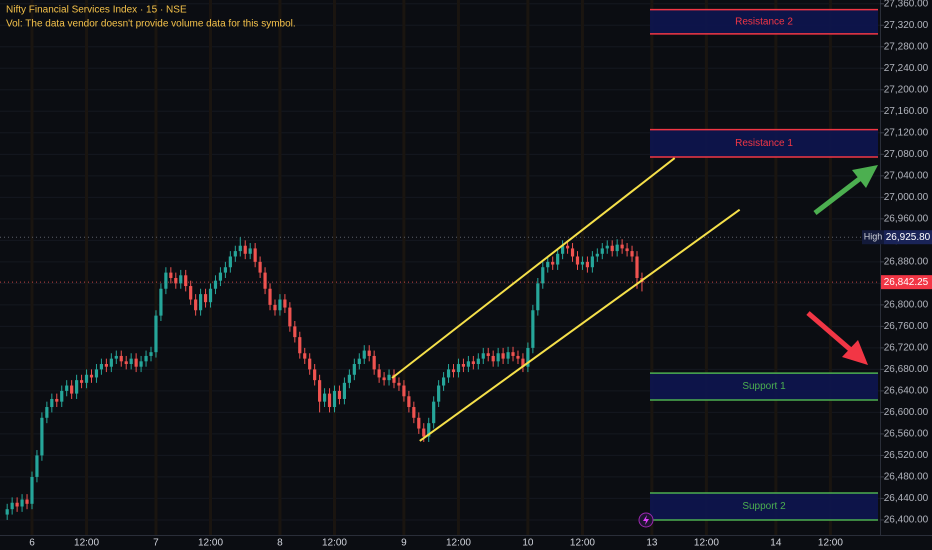 Image resolution: width=932 pixels, height=550 pixels. Describe the element at coordinates (906, 111) in the screenshot. I see `y-tick-label: 27,160.00` at that location.